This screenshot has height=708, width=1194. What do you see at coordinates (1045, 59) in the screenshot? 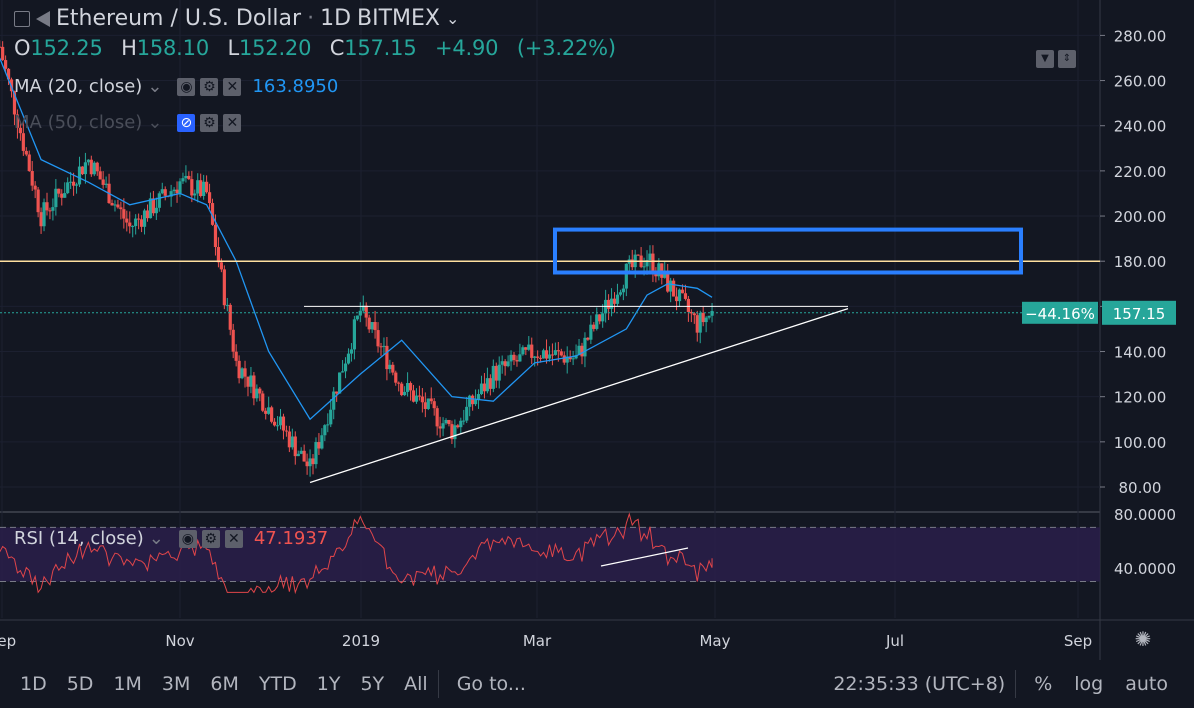
I see `collapse-pane-icon: ▼` at bounding box center [1045, 59].